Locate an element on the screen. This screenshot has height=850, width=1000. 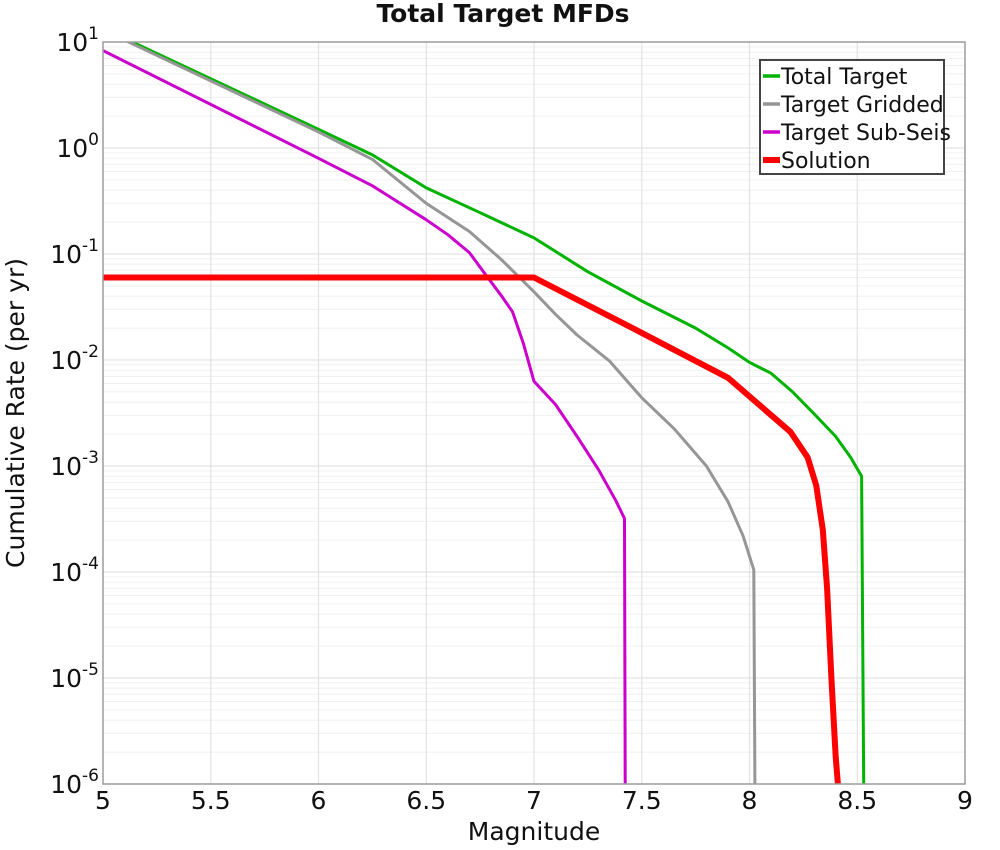
y-tick-label: 10⁻² is located at coordinates (74, 358).